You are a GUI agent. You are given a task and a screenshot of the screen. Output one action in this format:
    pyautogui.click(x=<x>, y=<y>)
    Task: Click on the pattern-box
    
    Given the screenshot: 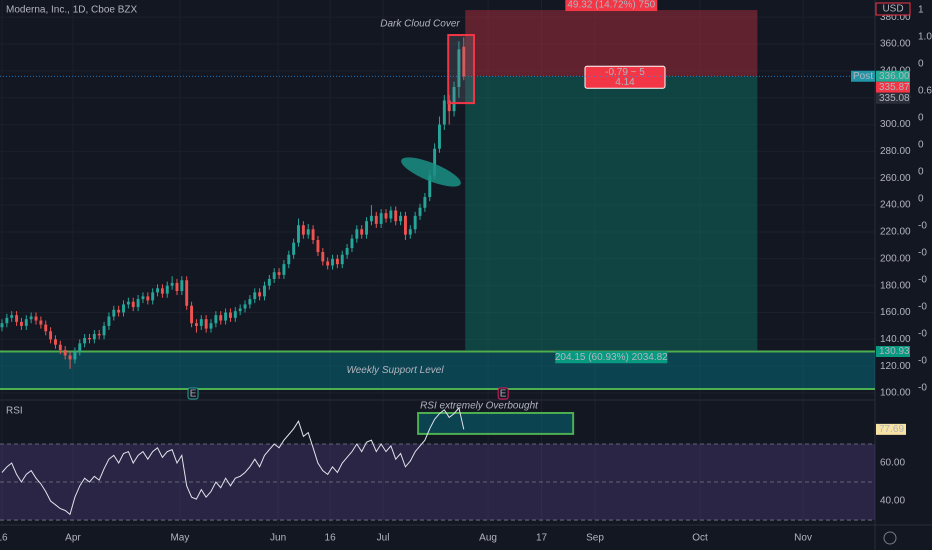 What is the action you would take?
    pyautogui.click(x=461, y=69)
    